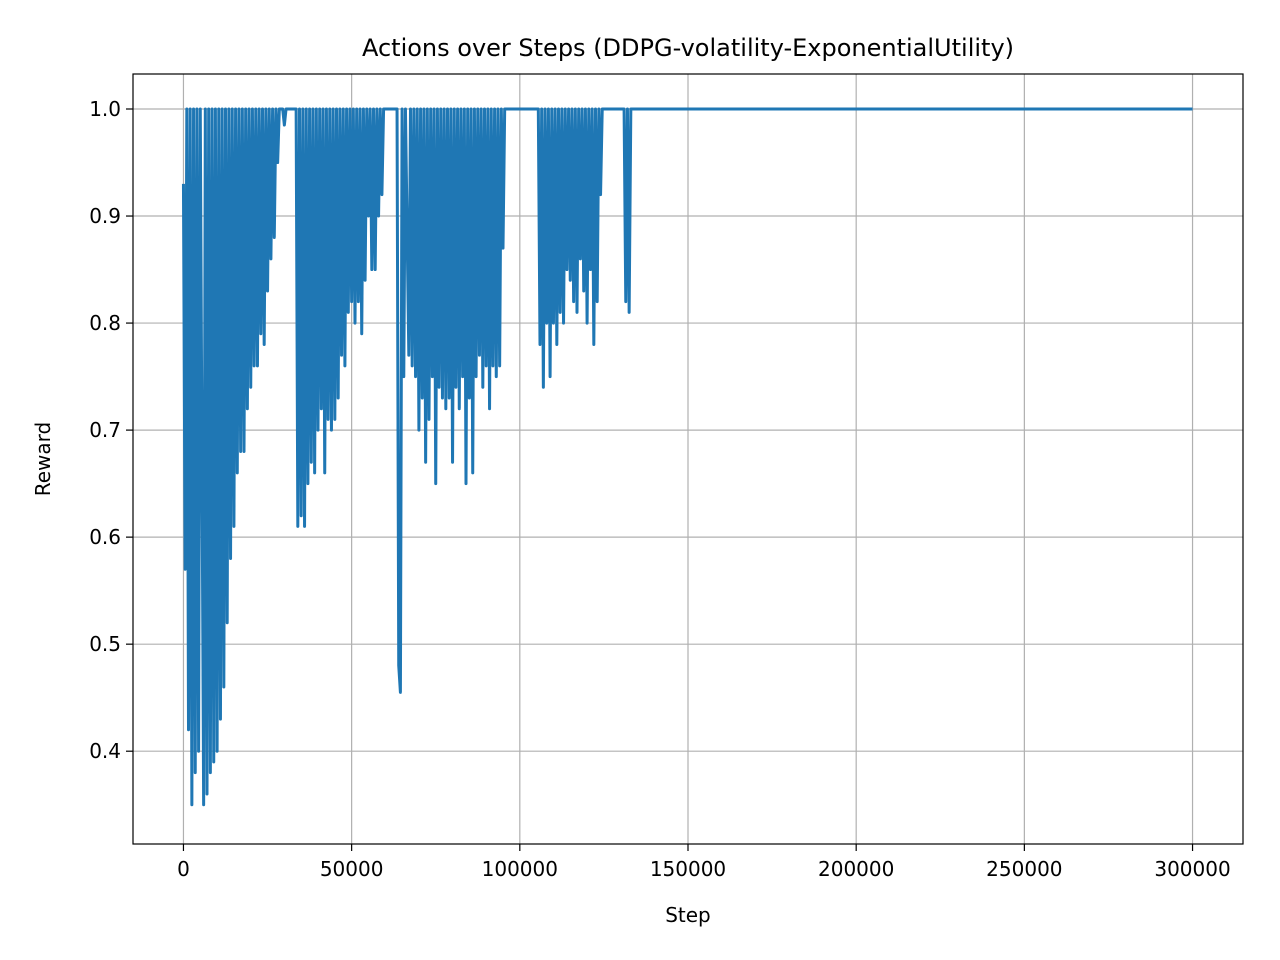 The image size is (1280, 960). What do you see at coordinates (352, 869) in the screenshot?
I see `x-tick-label: 50000` at bounding box center [352, 869].